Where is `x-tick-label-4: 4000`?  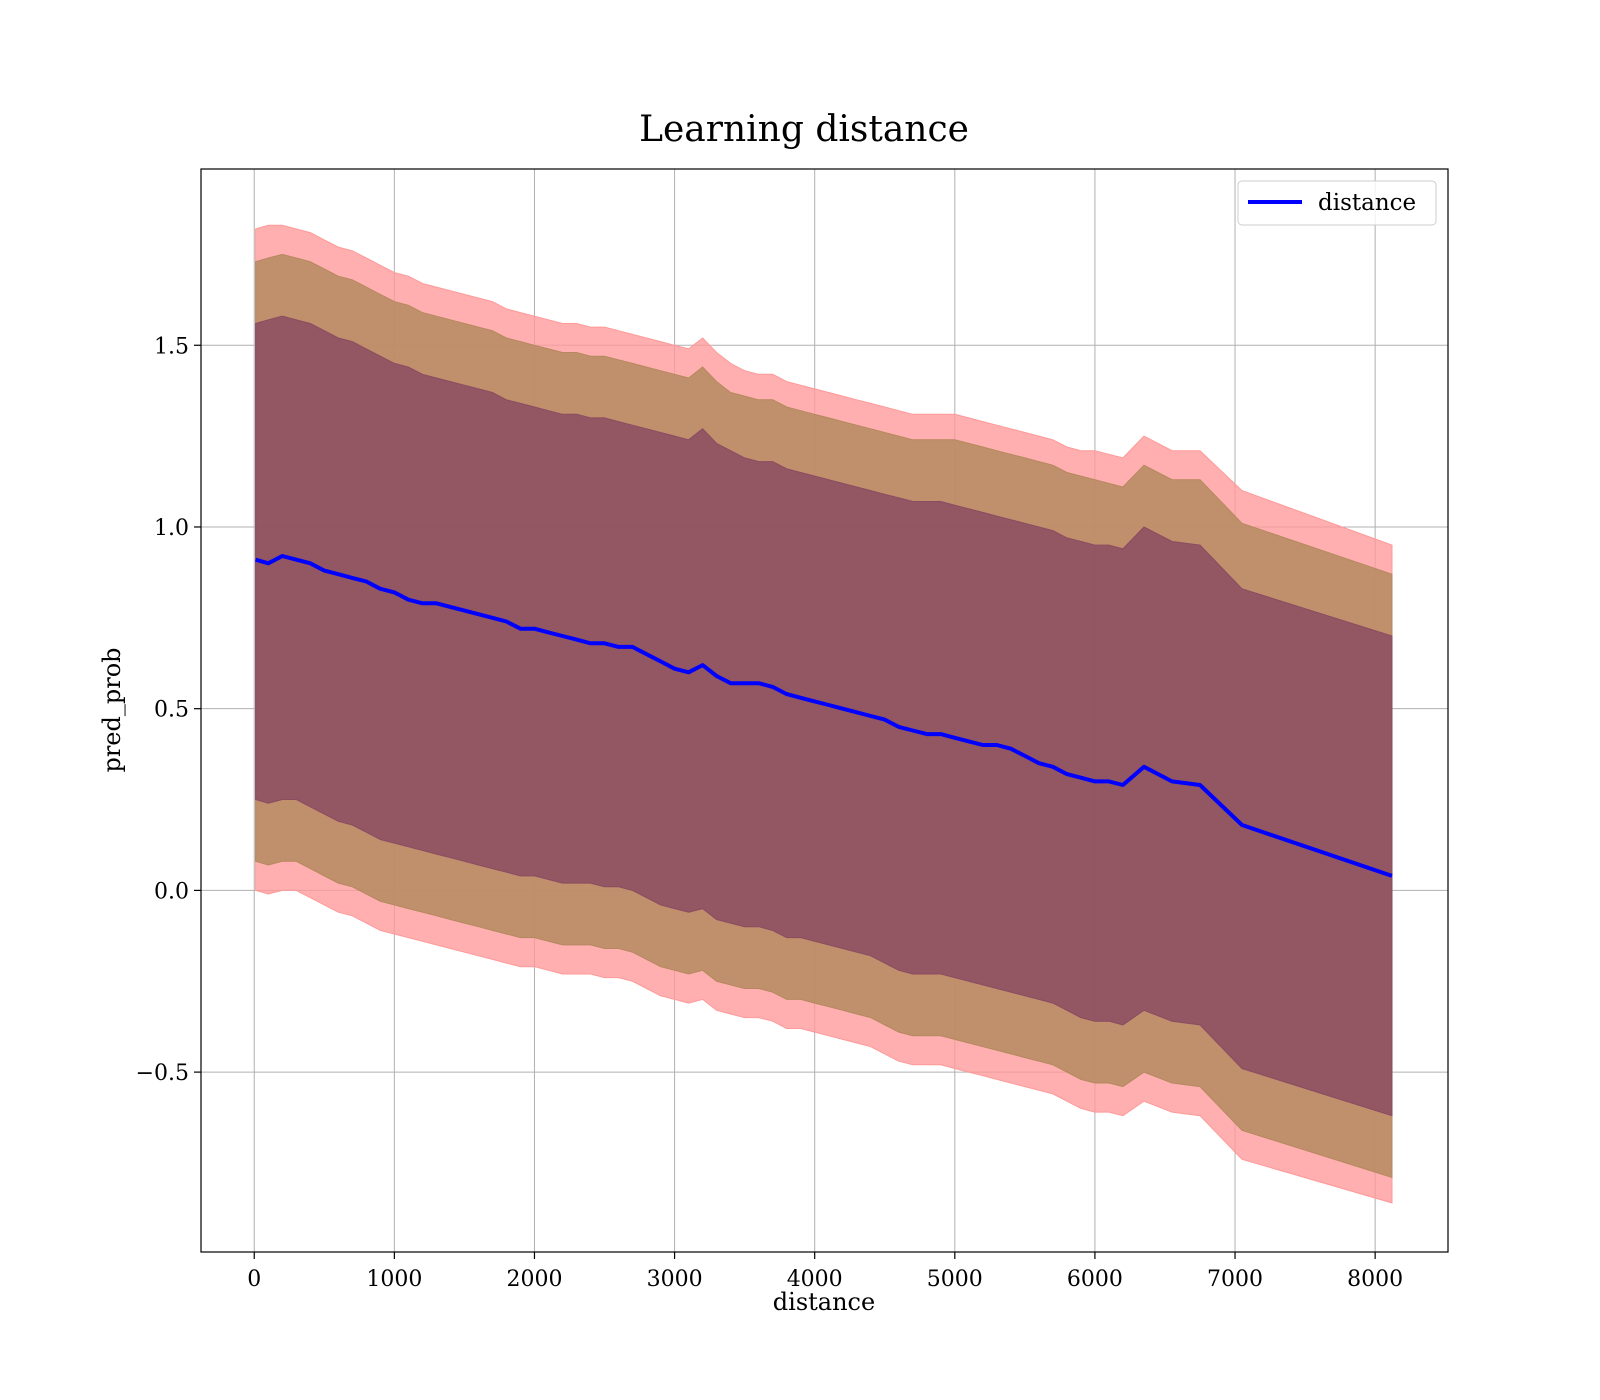 x-tick-label-4: 4000 is located at coordinates (815, 1279).